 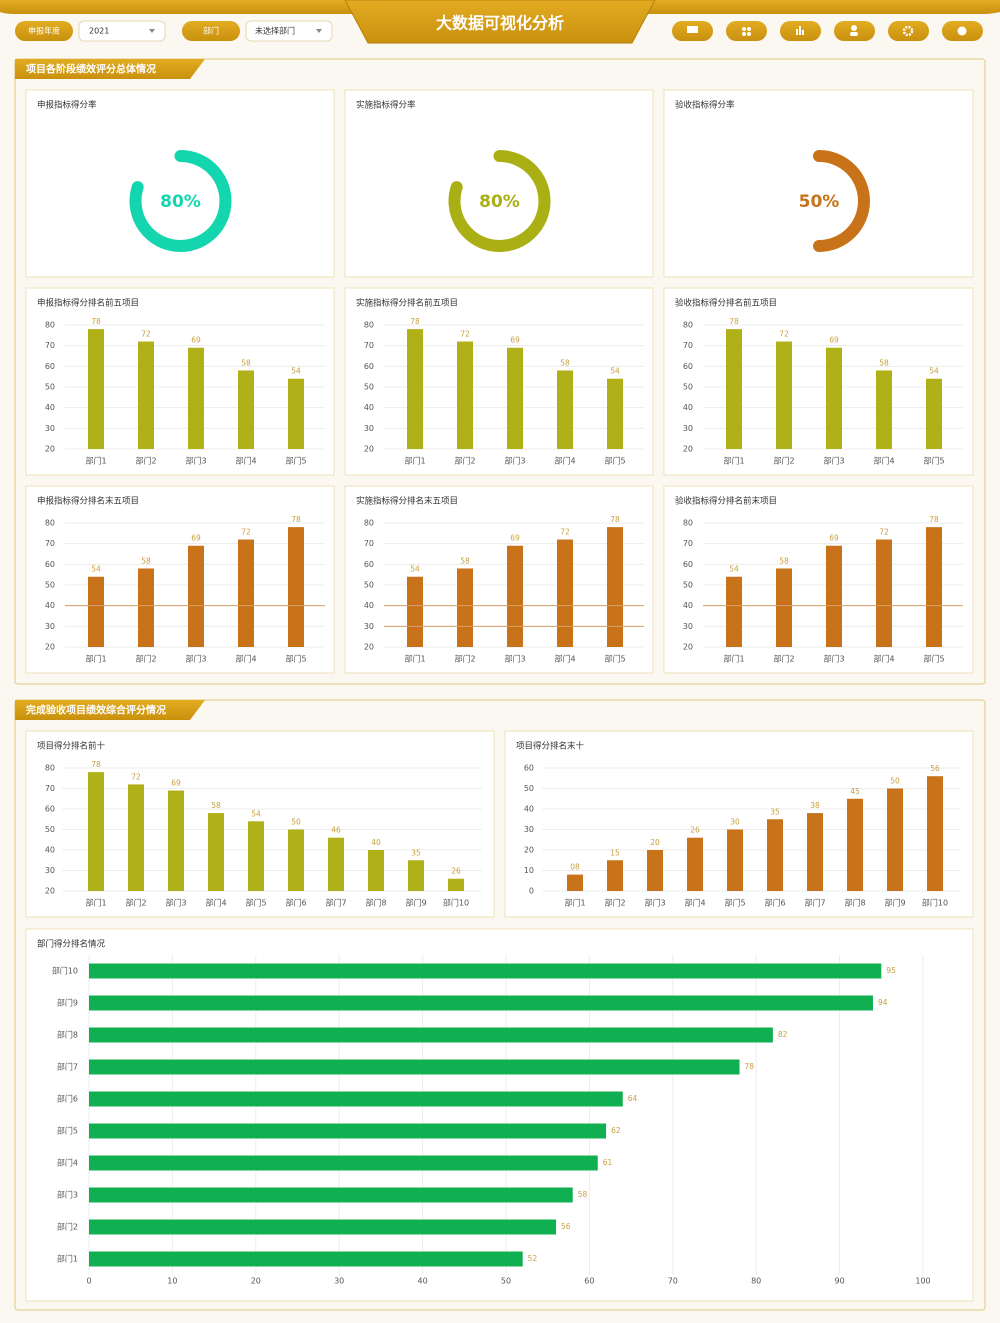 I want to click on y-tick-label: 部门9, so click(x=67, y=1003).